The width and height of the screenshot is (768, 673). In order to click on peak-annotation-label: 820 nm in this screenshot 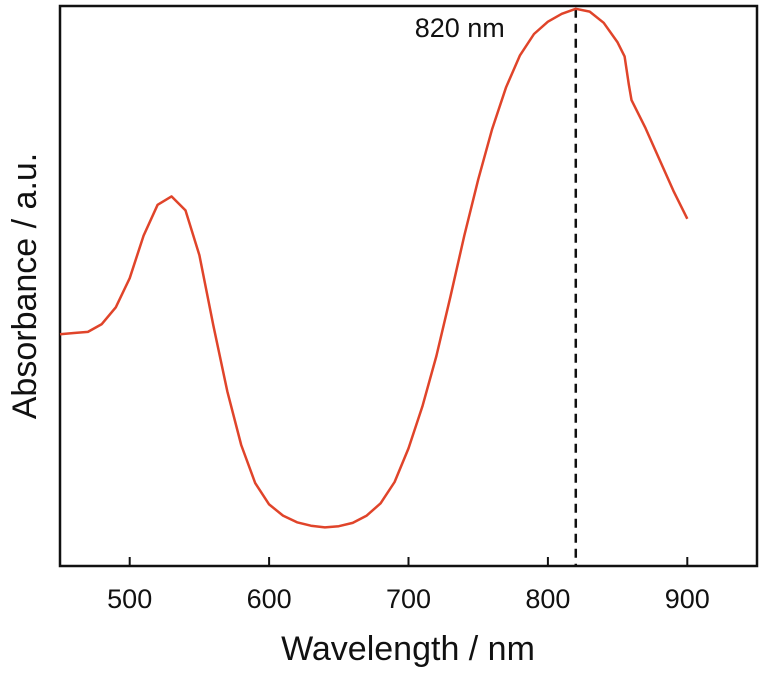, I will do `click(460, 28)`.